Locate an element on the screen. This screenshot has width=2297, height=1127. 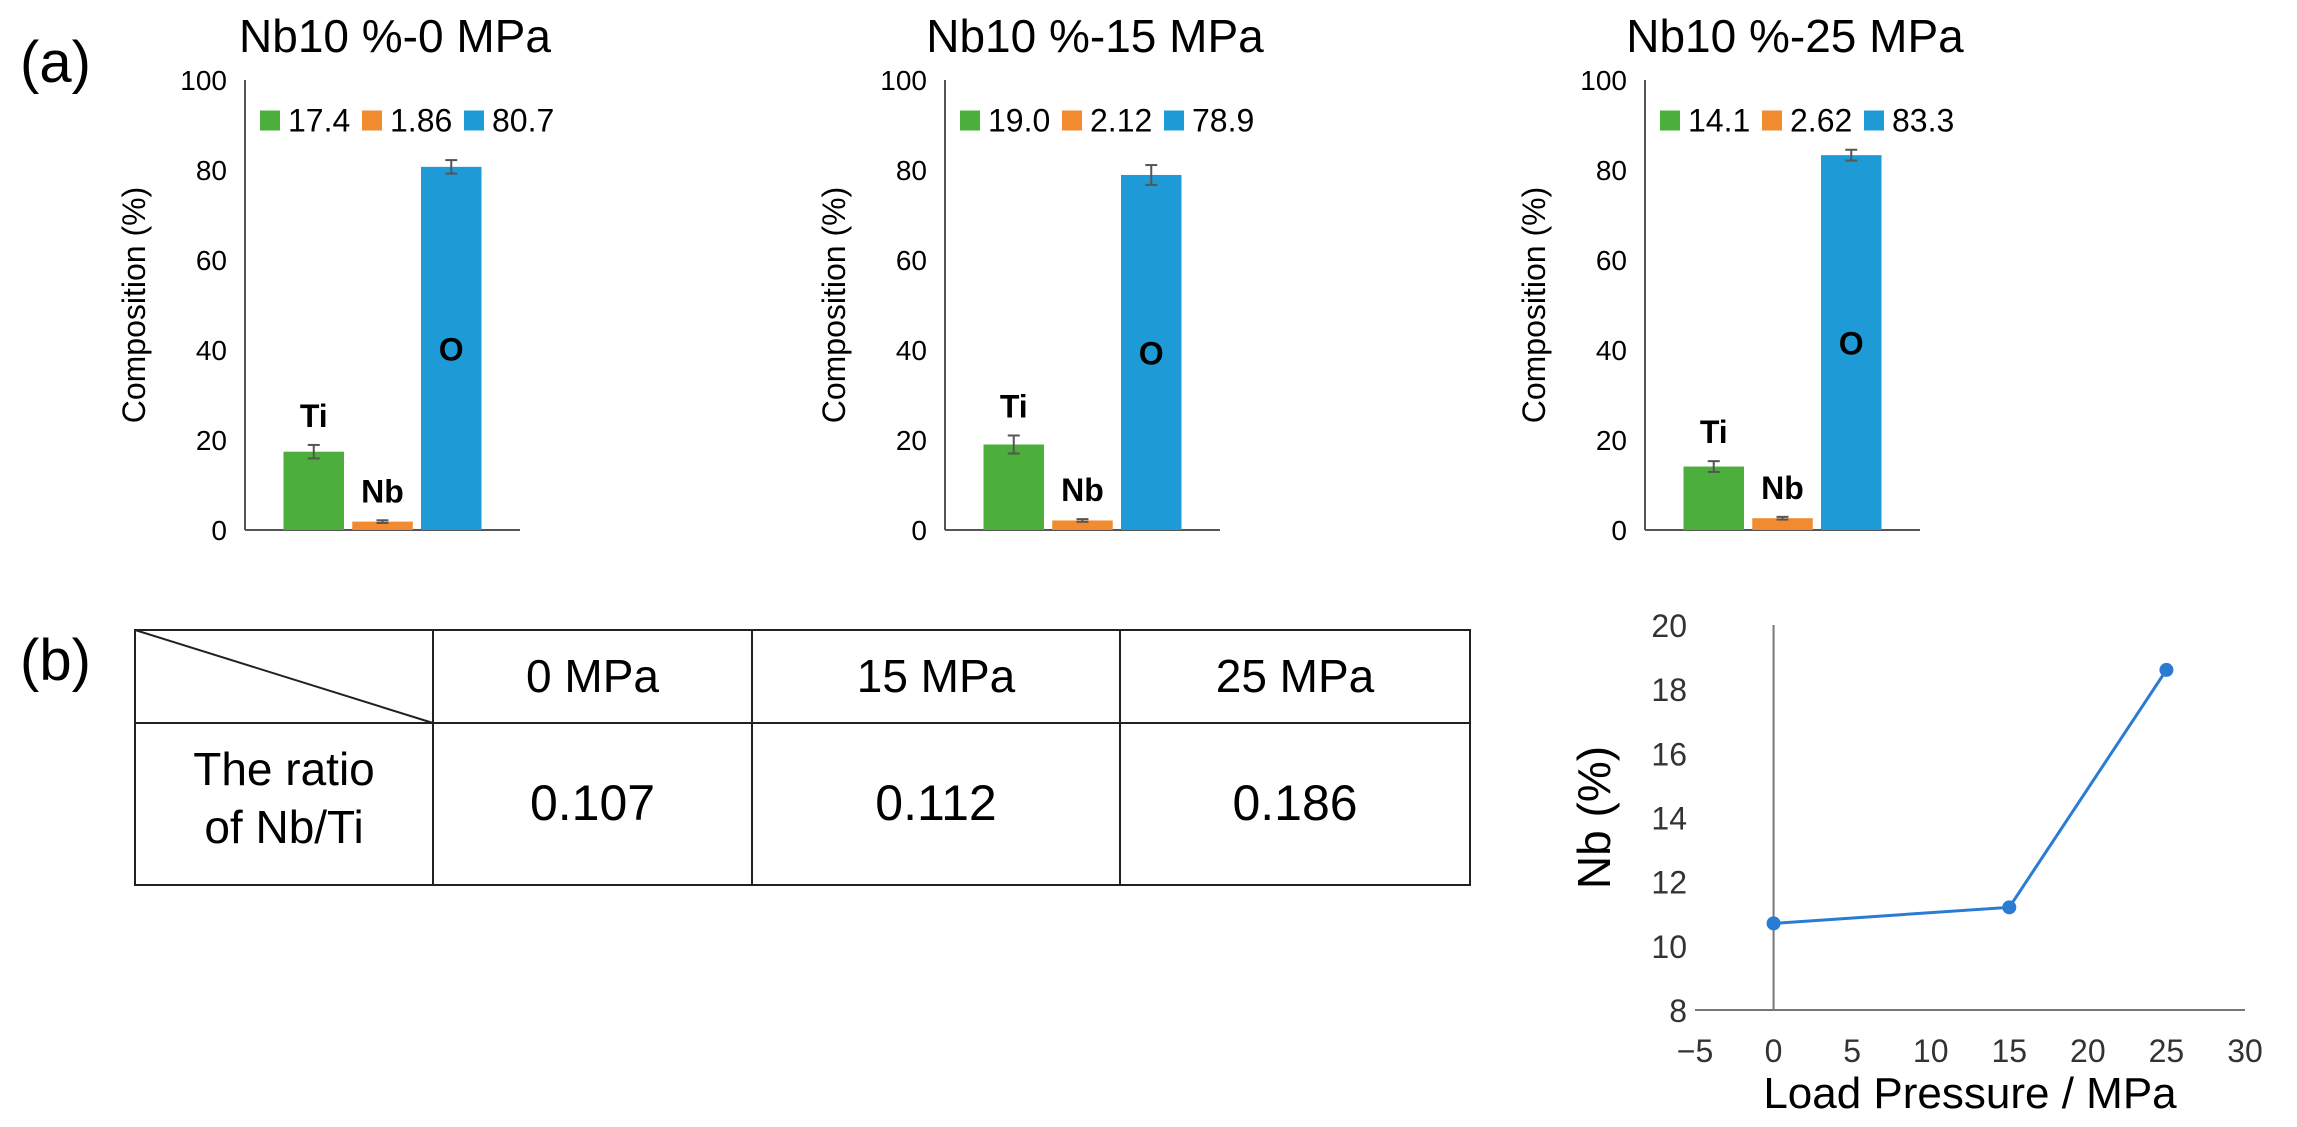
x-tick-label: −5 is located at coordinates (1695, 1051).